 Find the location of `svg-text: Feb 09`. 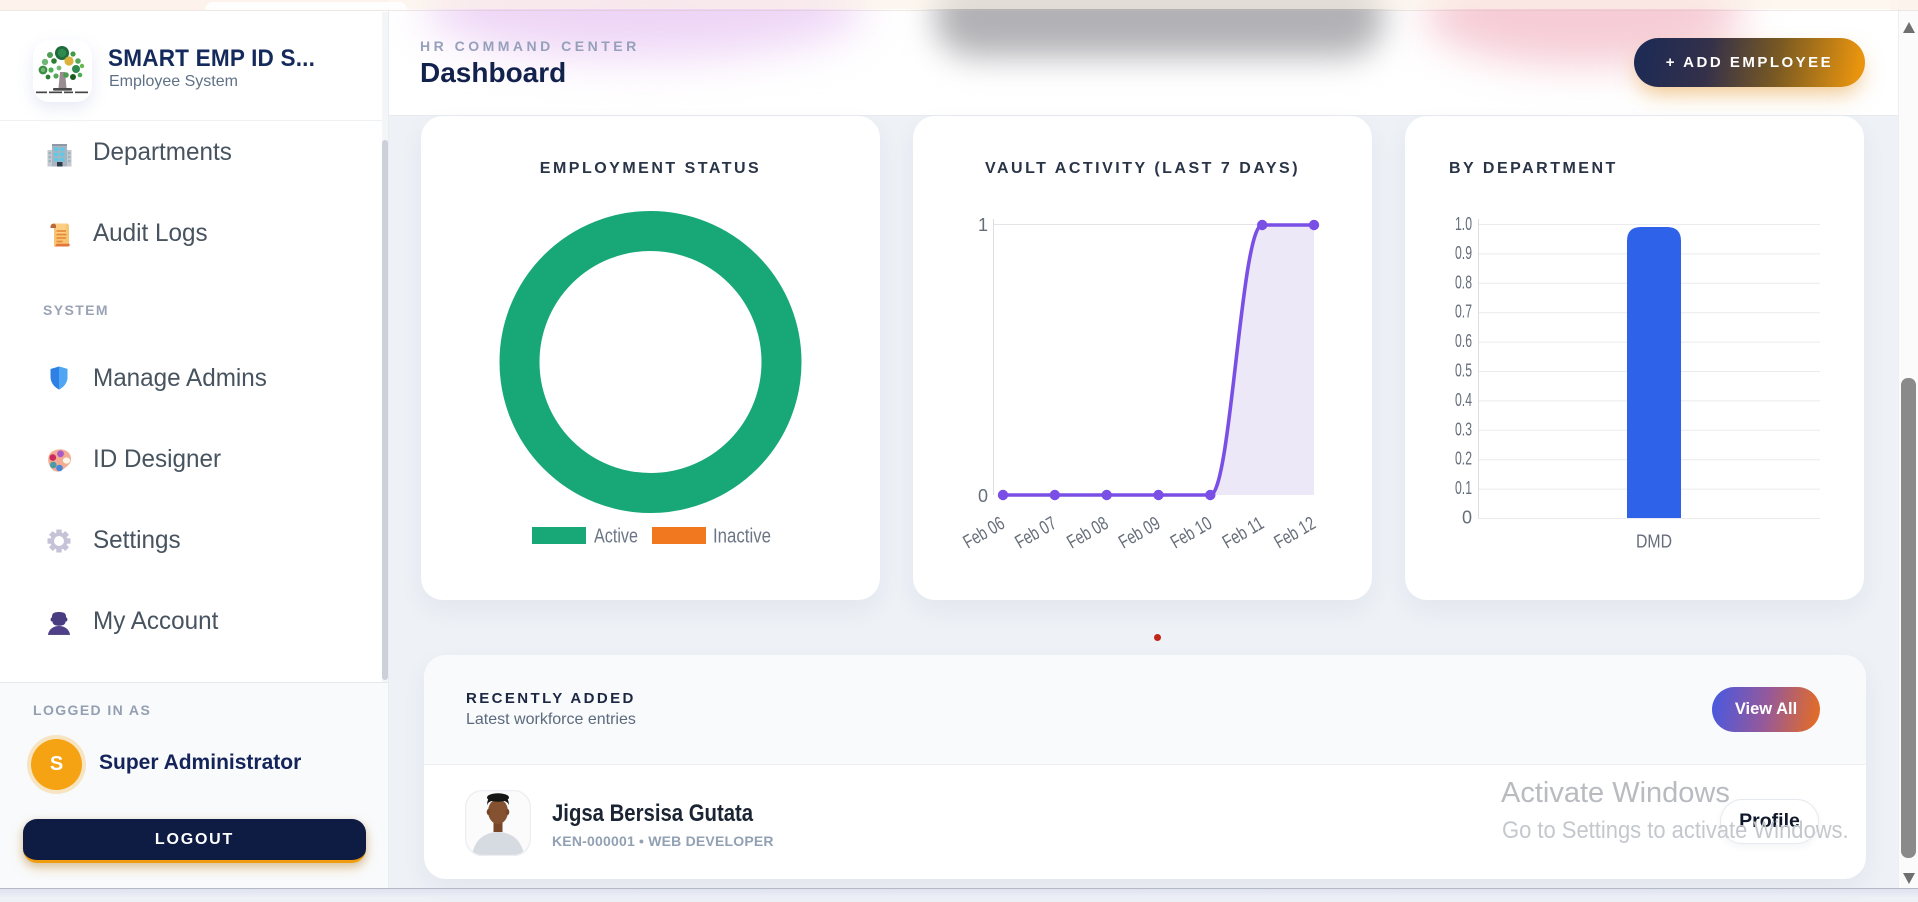

svg-text: Feb 09 is located at coordinates (1139, 533).